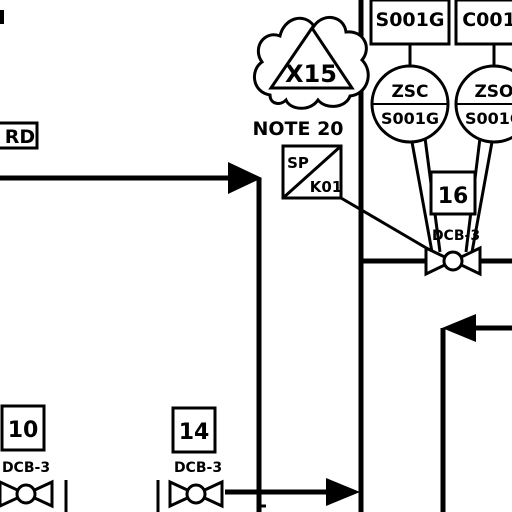  What do you see at coordinates (459, 328) in the screenshot?
I see `flow-arrow-left-return` at bounding box center [459, 328].